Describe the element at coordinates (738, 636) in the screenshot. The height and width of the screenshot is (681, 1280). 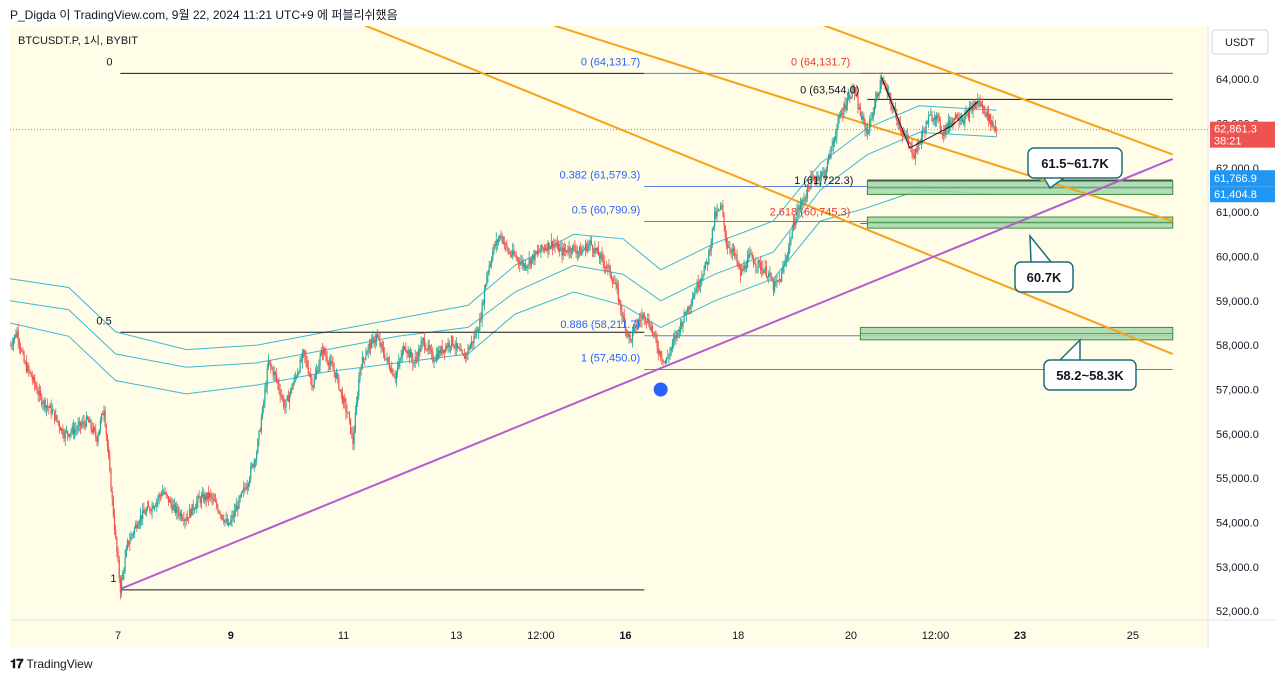
I see `x-tick-label: 18` at that location.